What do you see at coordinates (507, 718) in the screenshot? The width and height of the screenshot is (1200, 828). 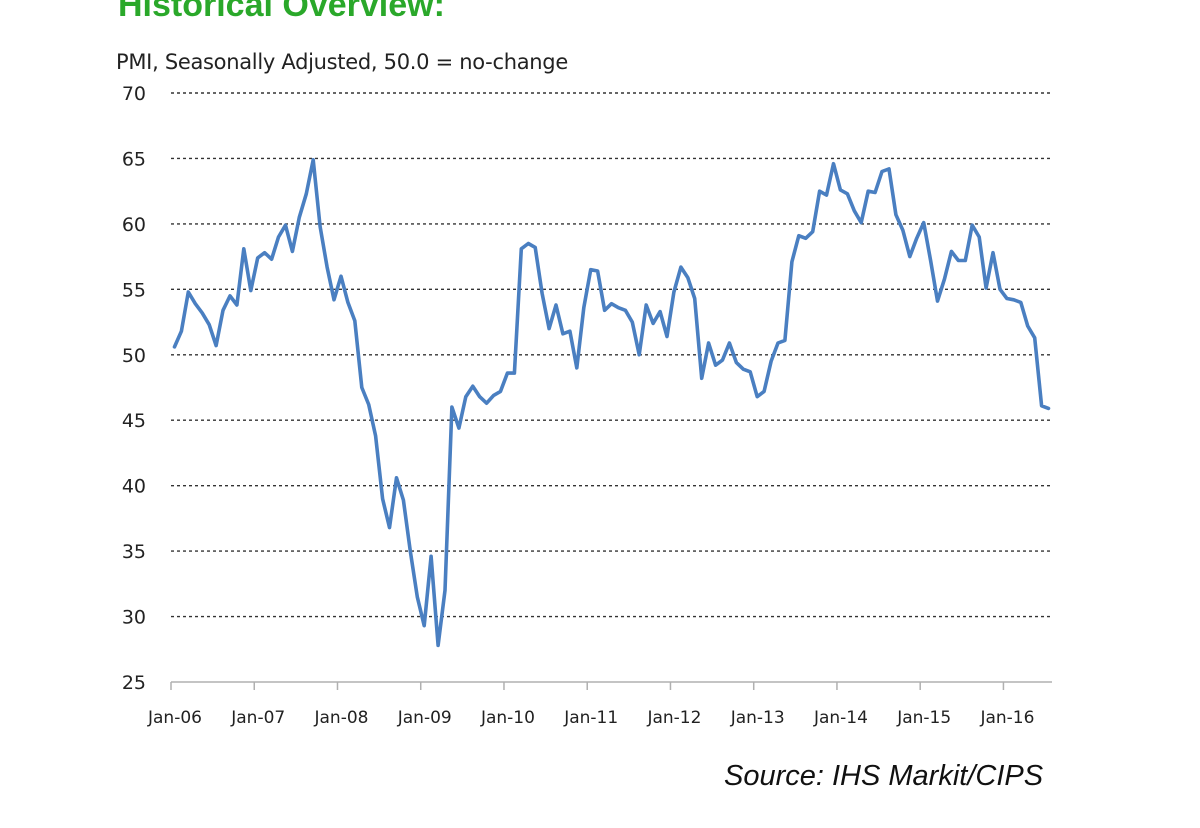 I see `x-tick-label: Jan-10` at bounding box center [507, 718].